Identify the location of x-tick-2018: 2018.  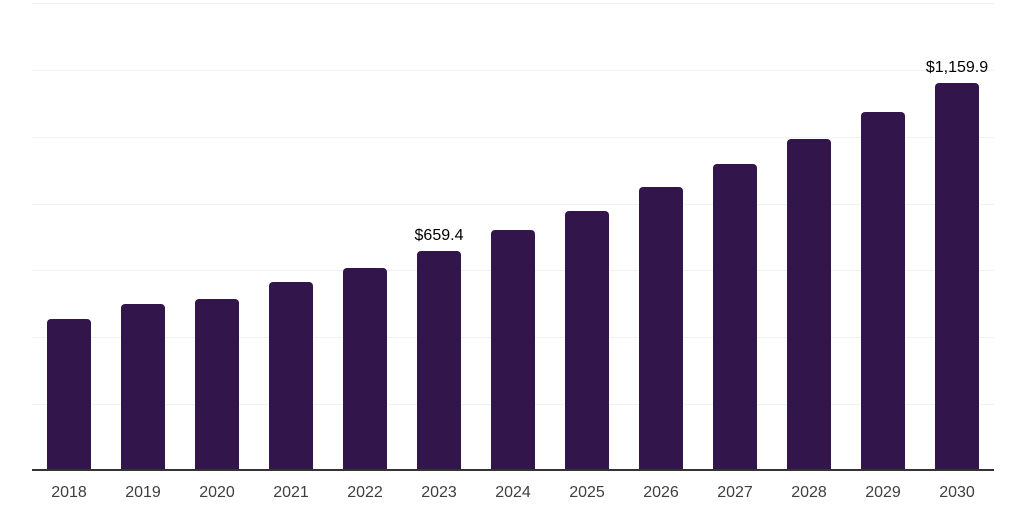
(69, 492).